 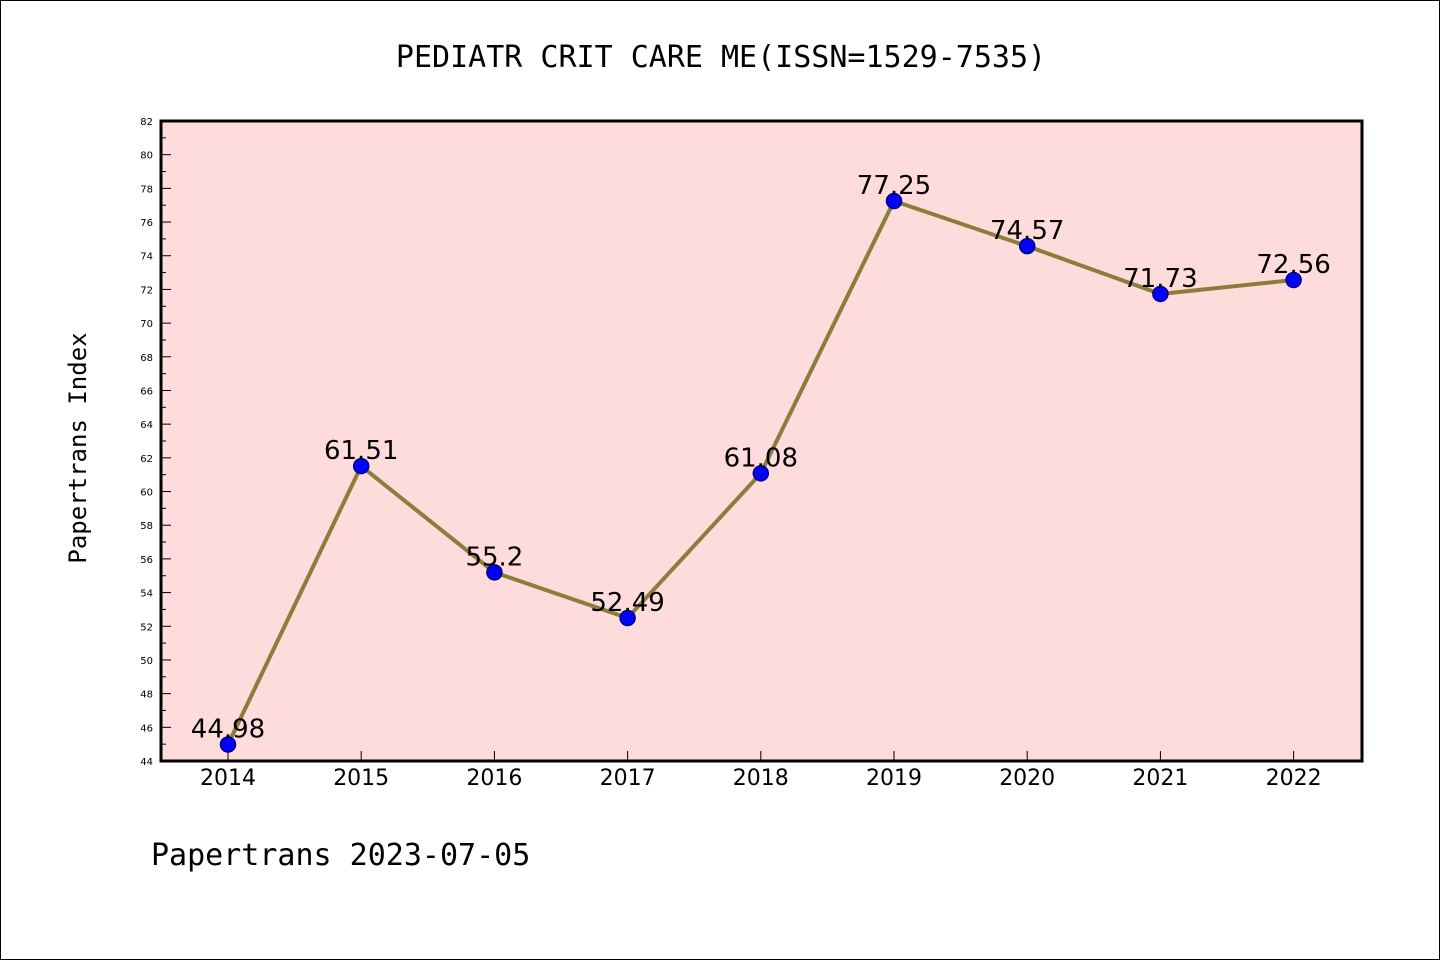 What do you see at coordinates (146, 762) in the screenshot?
I see `y-tick-label: 44` at bounding box center [146, 762].